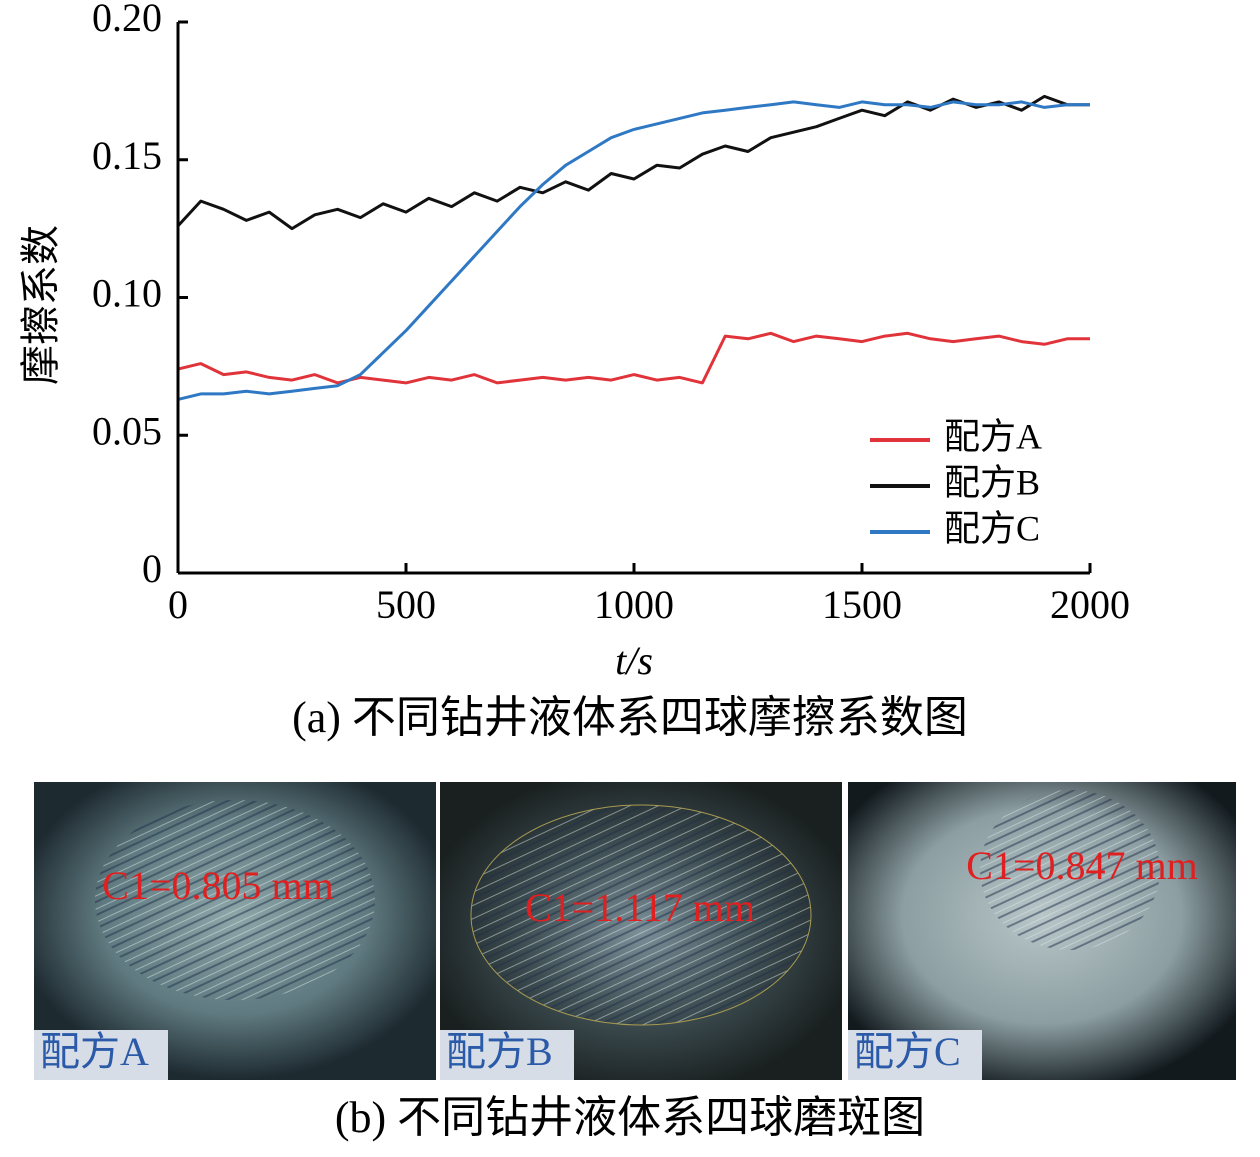 The width and height of the screenshot is (1260, 1157). What do you see at coordinates (127, 430) in the screenshot?
I see `y-tick-label: 0.05` at bounding box center [127, 430].